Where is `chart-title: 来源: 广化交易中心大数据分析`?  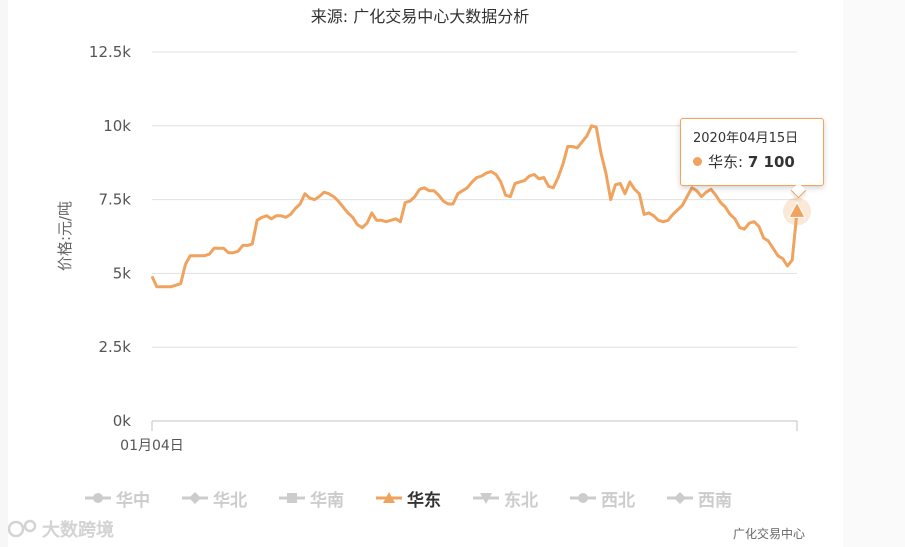
chart-title: 来源: 广化交易中心大数据分析 is located at coordinates (420, 16).